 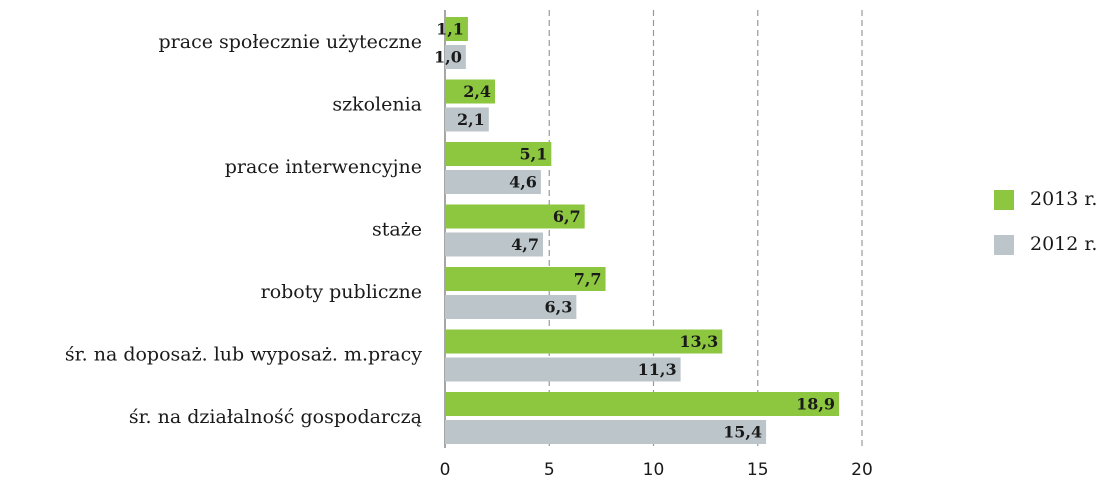 I want to click on value-label: 1,0, so click(x=448, y=57).